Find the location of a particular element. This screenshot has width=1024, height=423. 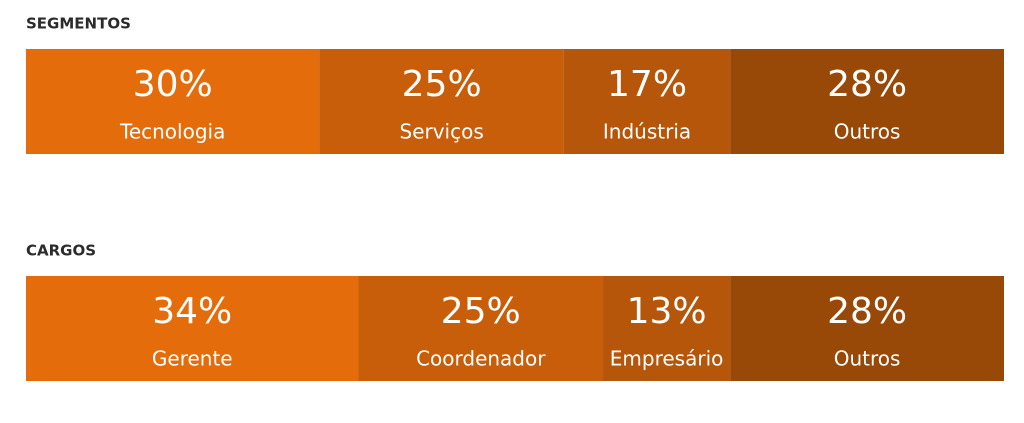

category-label: Gerente is located at coordinates (192, 359).